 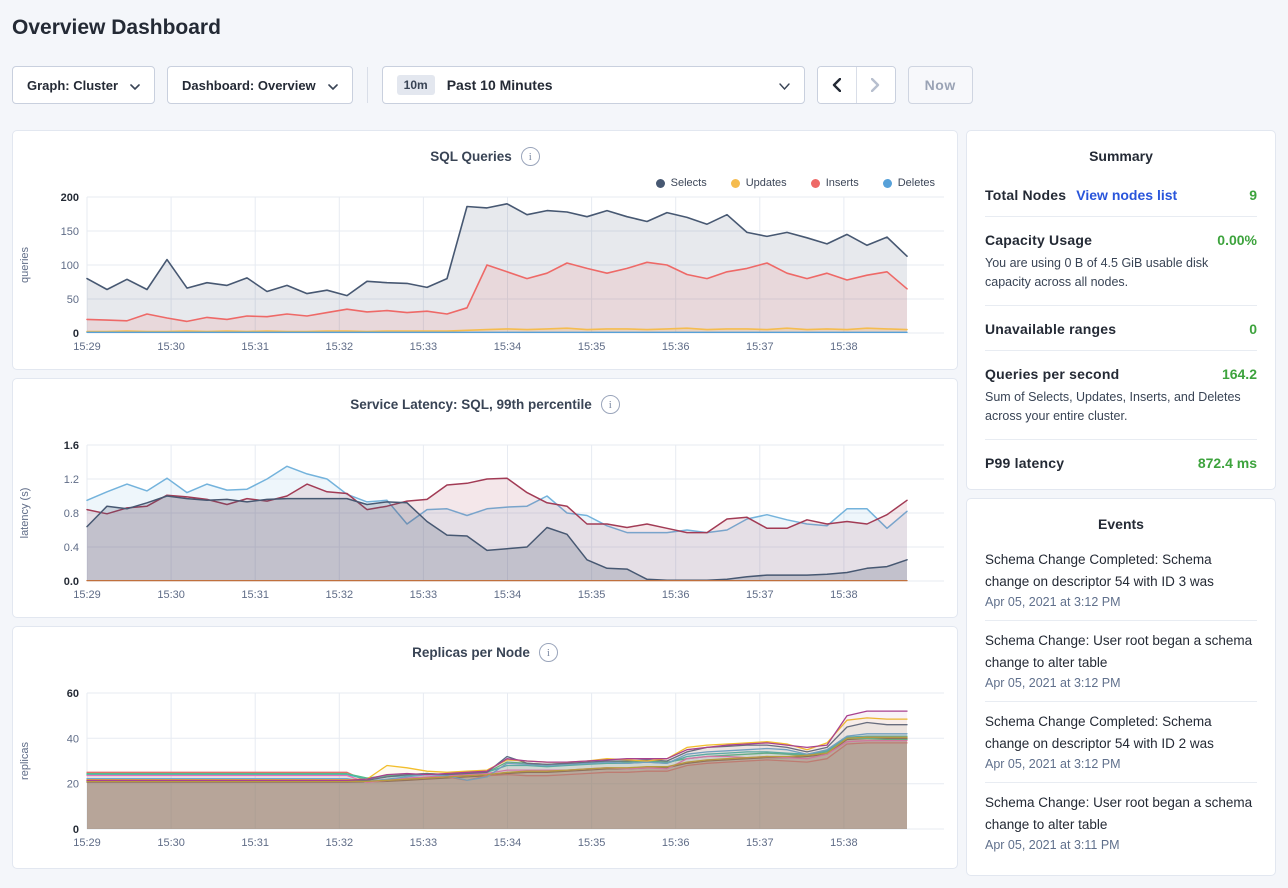 I want to click on now-button: Now, so click(x=940, y=85).